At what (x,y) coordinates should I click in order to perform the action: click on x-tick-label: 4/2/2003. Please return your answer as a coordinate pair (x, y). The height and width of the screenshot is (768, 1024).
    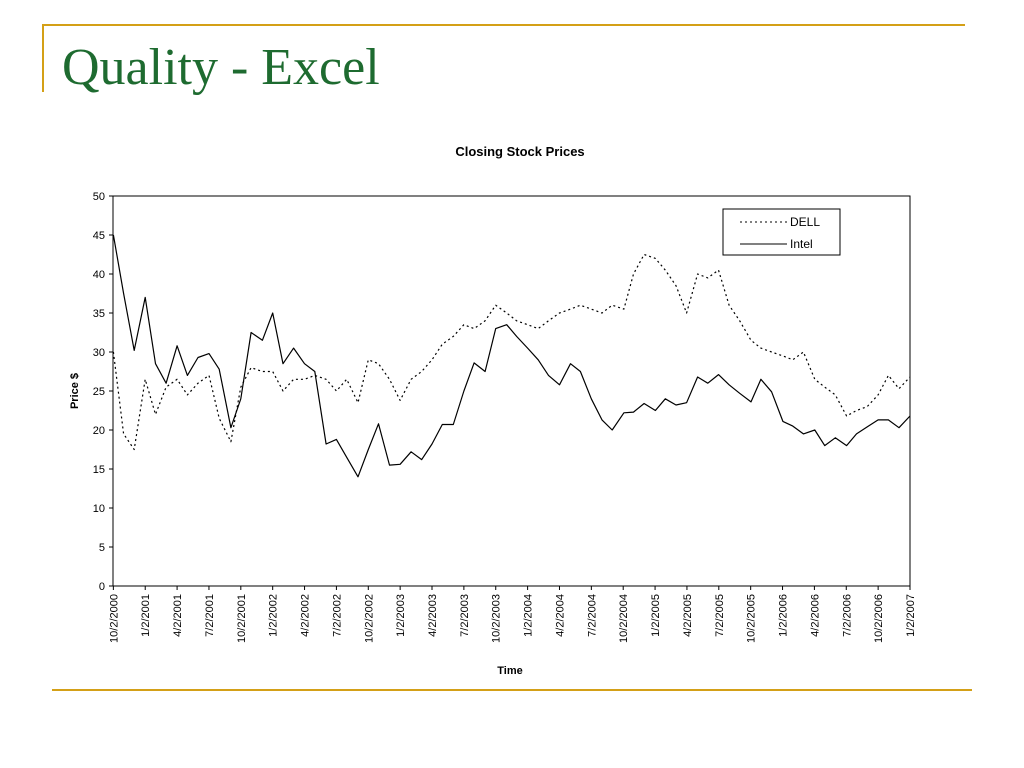
    Looking at the image, I should click on (433, 615).